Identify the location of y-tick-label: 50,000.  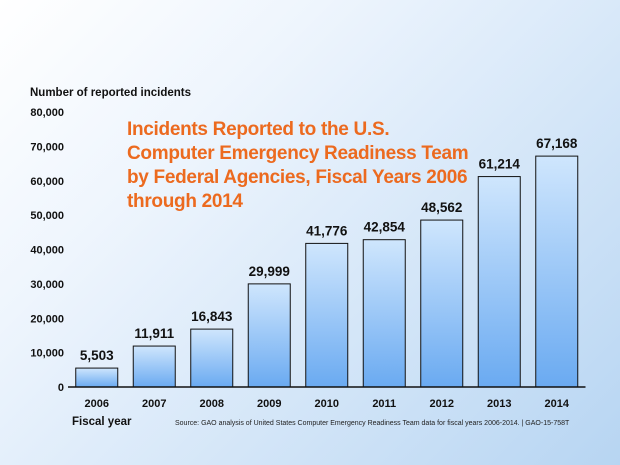
(47, 216).